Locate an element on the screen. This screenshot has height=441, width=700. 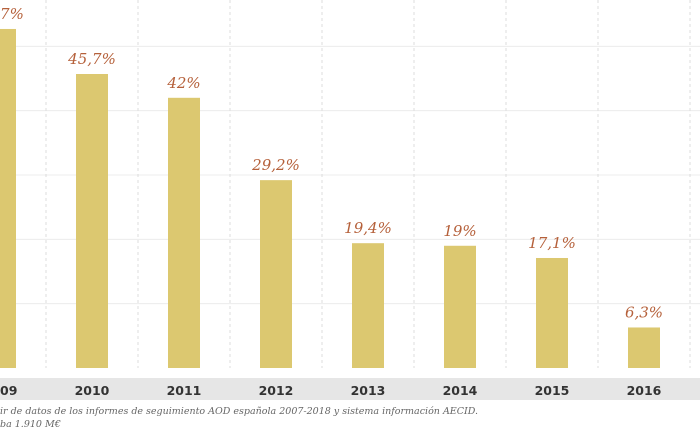
x-tick-label-2014: 2014 is located at coordinates (460, 390).